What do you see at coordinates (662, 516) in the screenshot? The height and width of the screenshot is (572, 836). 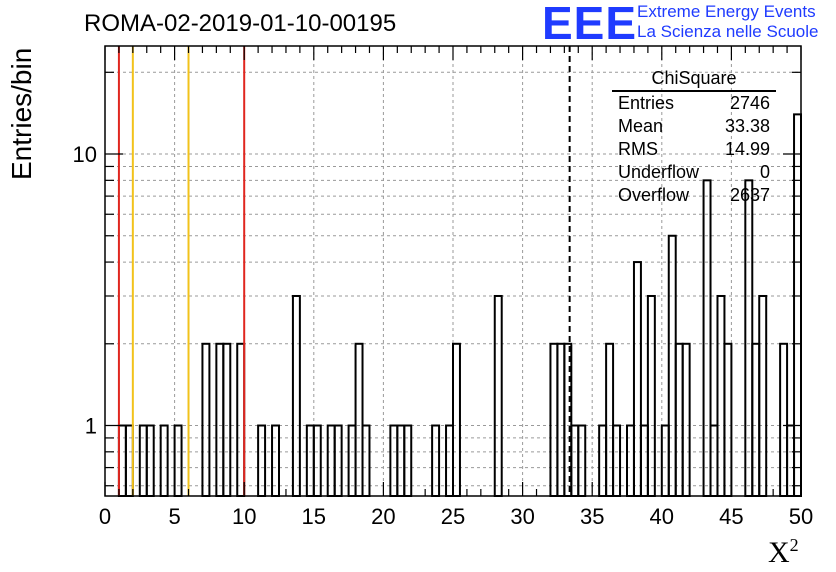 I see `x-tick-label: 40` at bounding box center [662, 516].